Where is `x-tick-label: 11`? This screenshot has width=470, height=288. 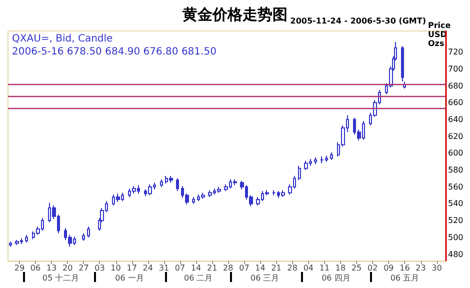
x-tick-label: 11 is located at coordinates (324, 268).